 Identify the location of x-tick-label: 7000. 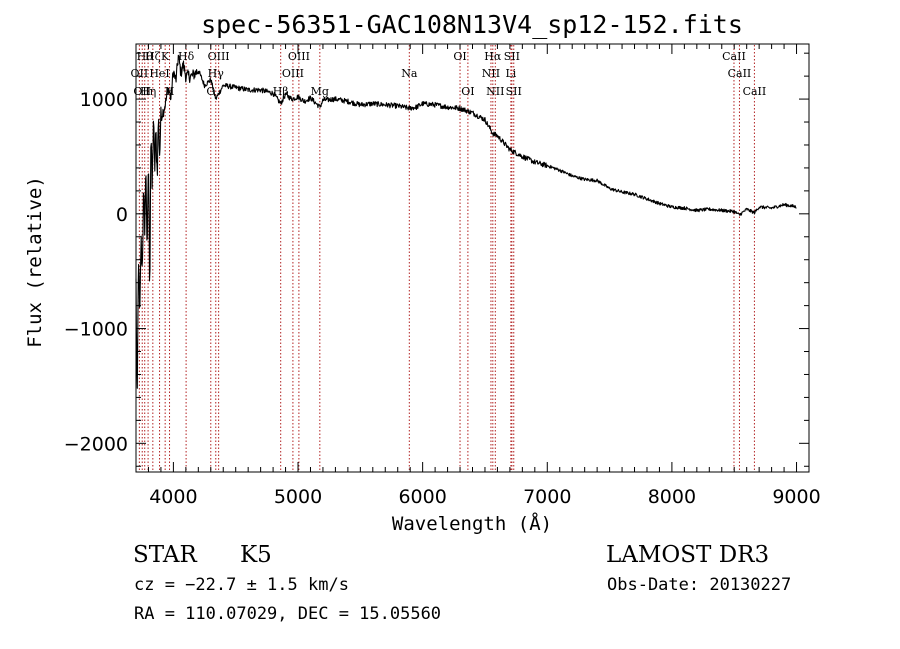
(547, 497).